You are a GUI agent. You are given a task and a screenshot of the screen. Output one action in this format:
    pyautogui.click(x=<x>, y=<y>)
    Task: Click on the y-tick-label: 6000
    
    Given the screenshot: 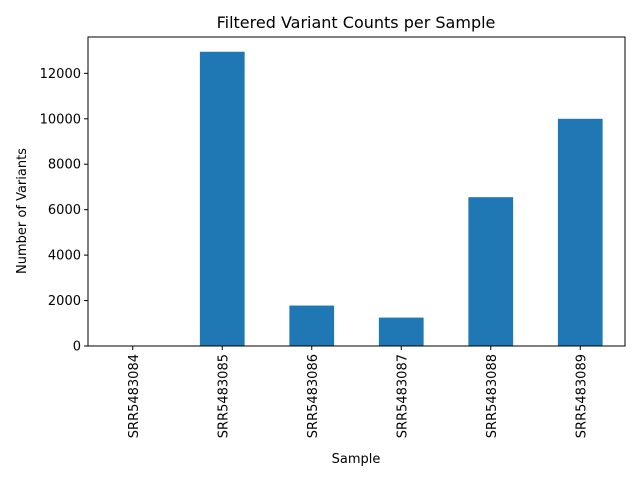 What is the action you would take?
    pyautogui.click(x=64, y=210)
    